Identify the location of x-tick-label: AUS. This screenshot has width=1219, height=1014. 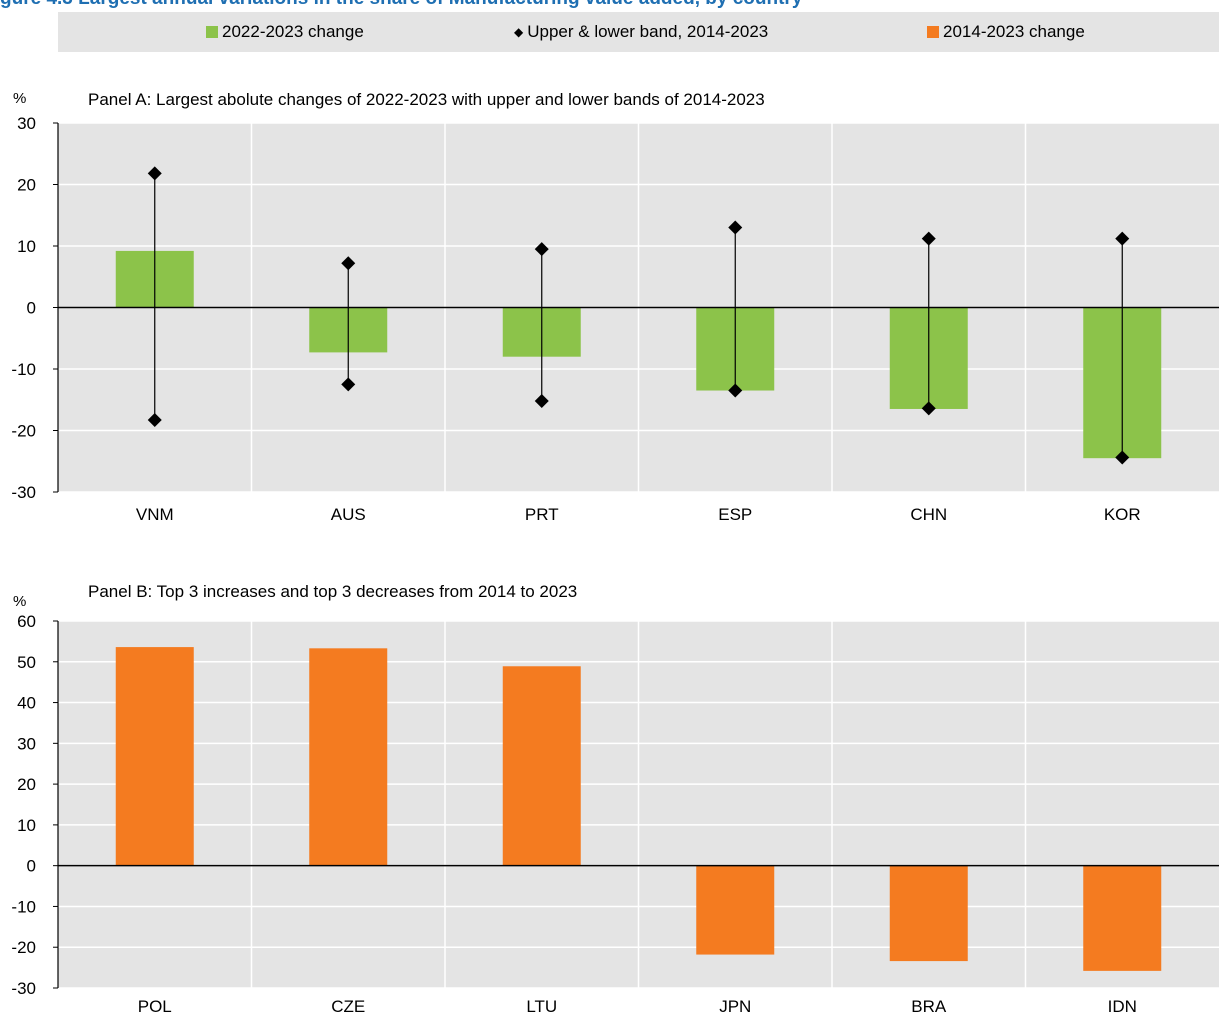
(348, 514).